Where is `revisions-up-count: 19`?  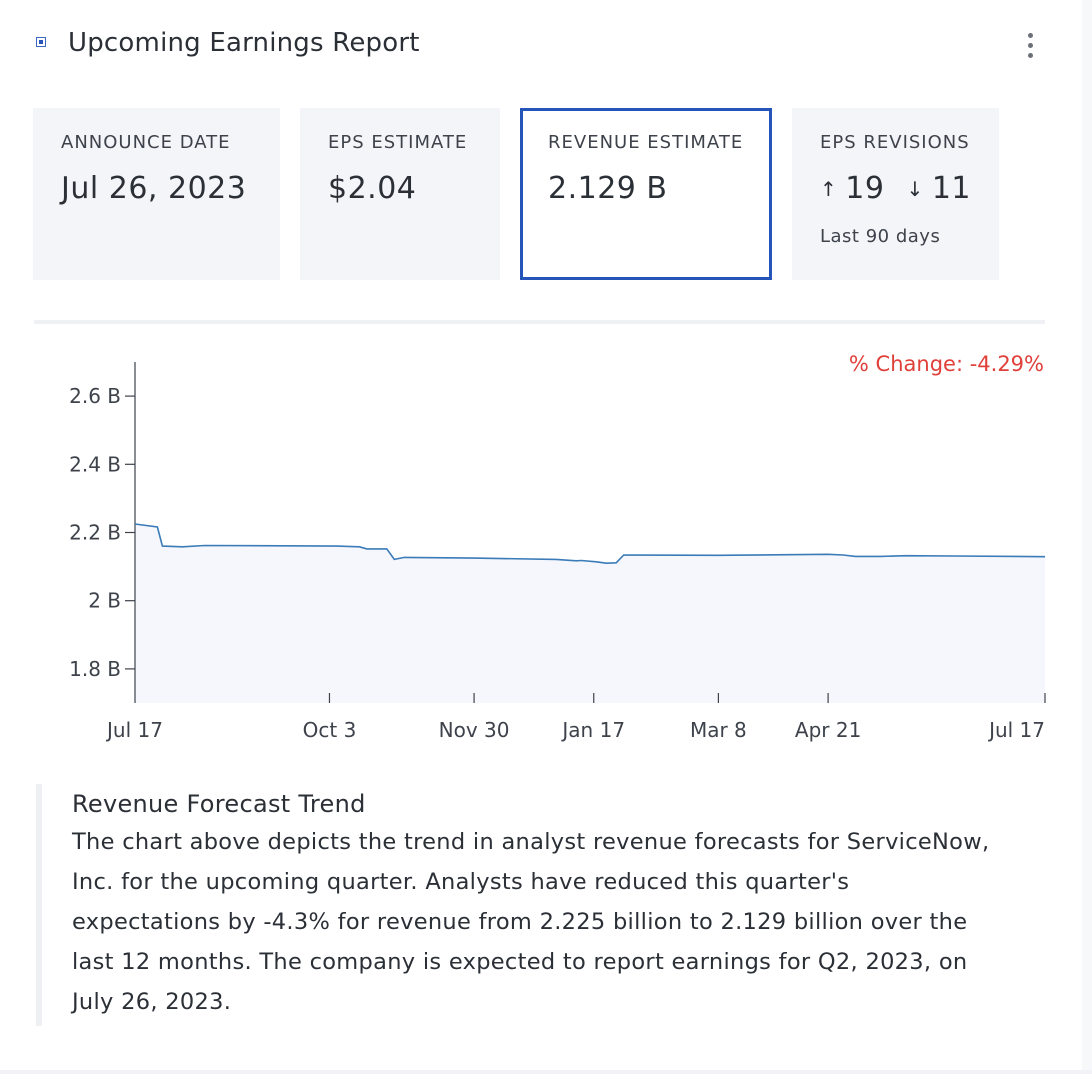 revisions-up-count: 19 is located at coordinates (865, 188).